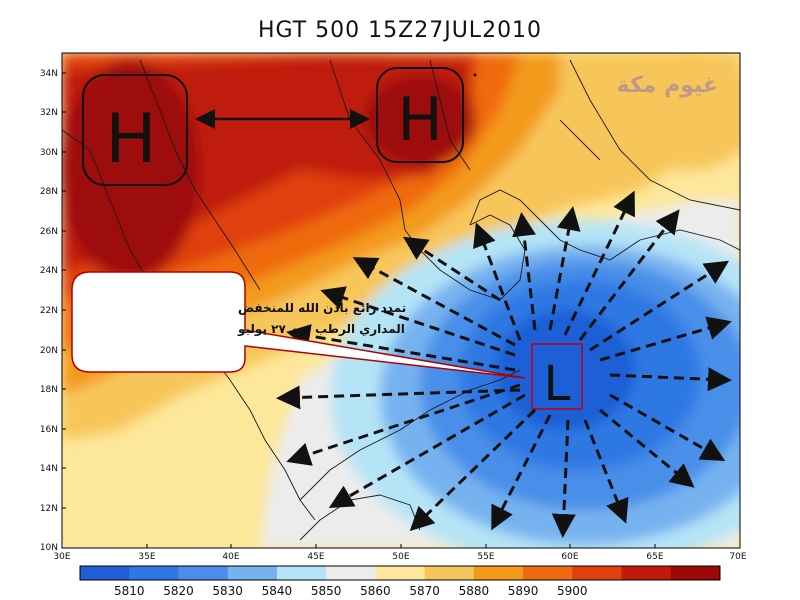  Describe the element at coordinates (375, 591) in the screenshot. I see `colorbar-level-label: 5860` at that location.